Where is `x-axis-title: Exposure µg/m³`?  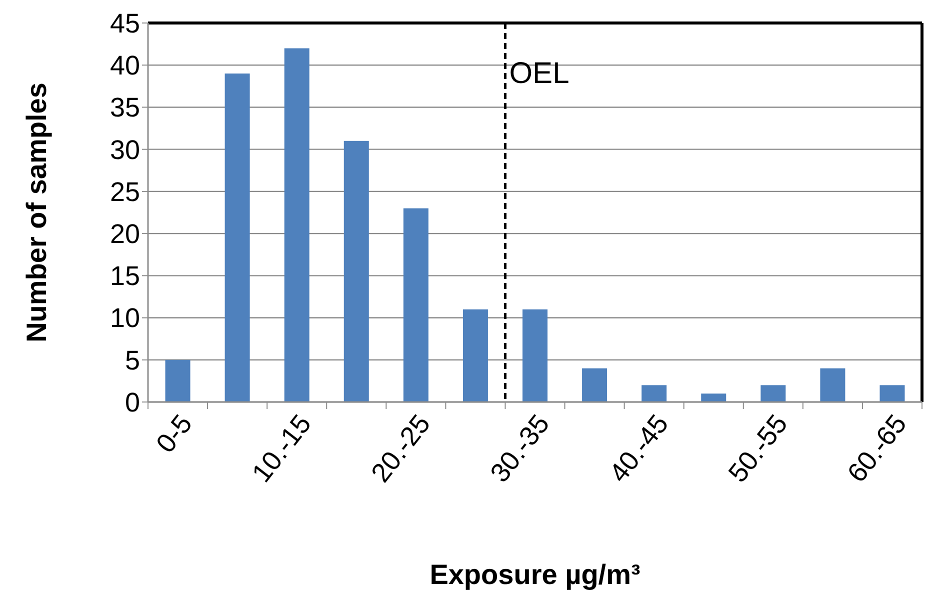 x-axis-title: Exposure µg/m³ is located at coordinates (535, 574).